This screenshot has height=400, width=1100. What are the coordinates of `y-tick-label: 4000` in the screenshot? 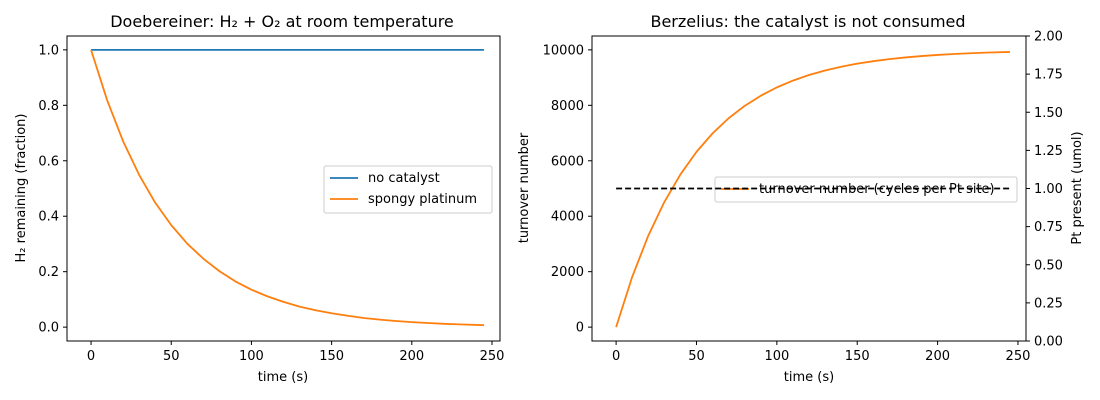 It's located at (567, 217).